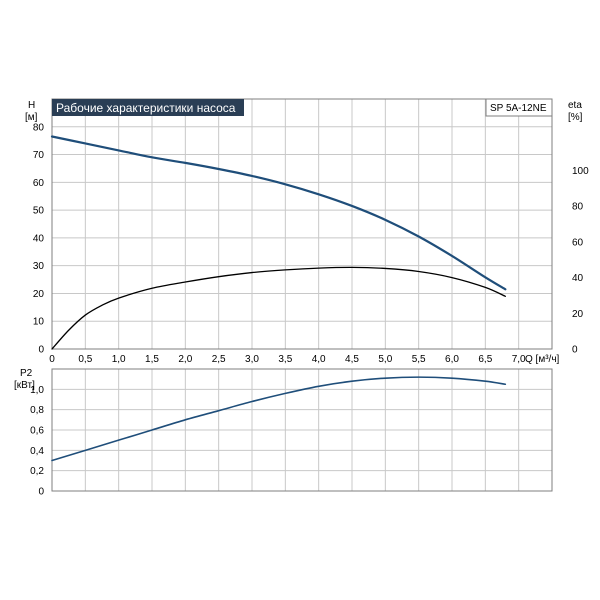 The width and height of the screenshot is (600, 600). What do you see at coordinates (578, 207) in the screenshot?
I see `y-right-tick-label: 80` at bounding box center [578, 207].